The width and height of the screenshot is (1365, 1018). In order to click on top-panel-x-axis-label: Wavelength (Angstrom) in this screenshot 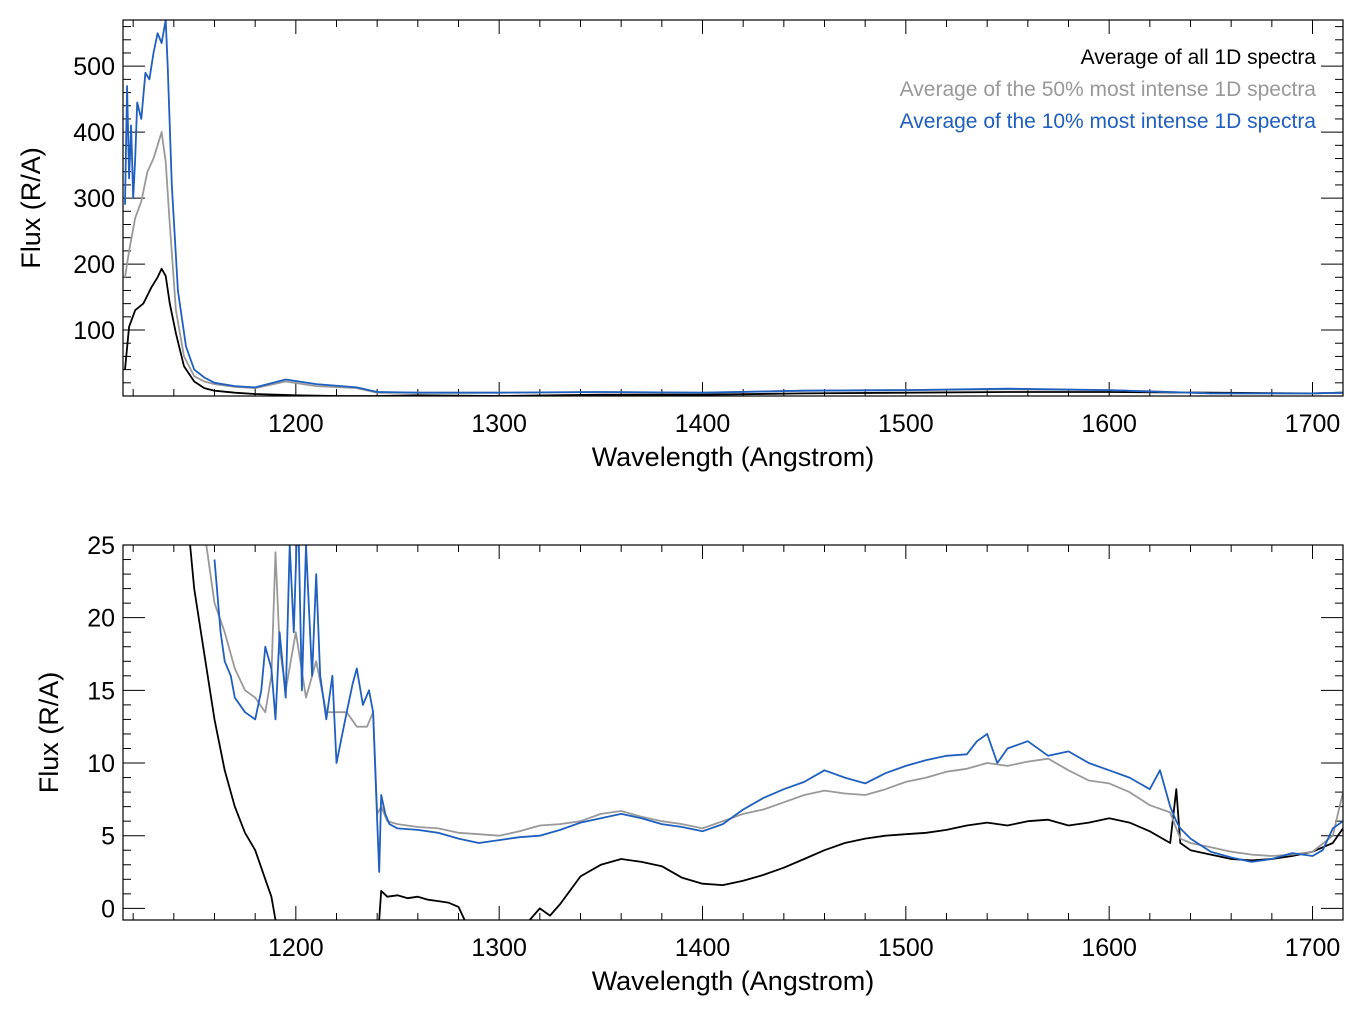, I will do `click(733, 457)`.